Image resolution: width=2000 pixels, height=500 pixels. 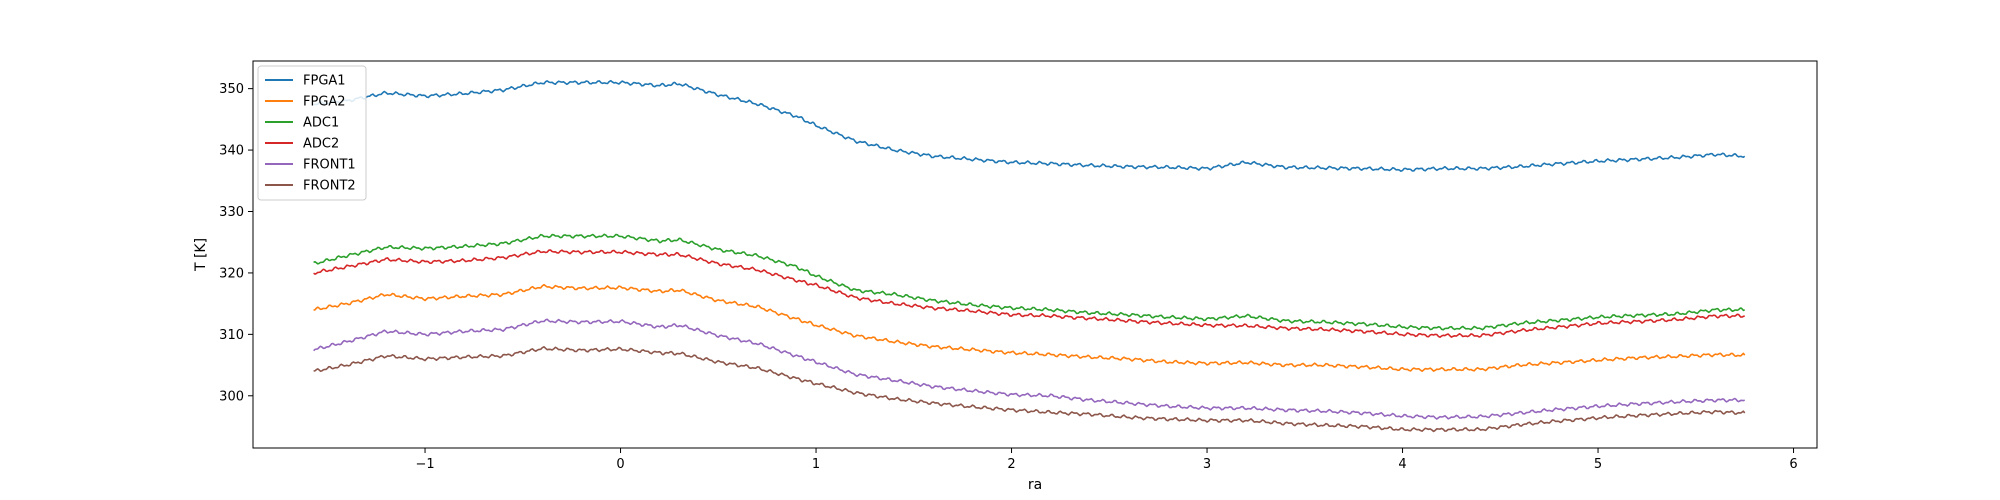 What do you see at coordinates (321, 144) in the screenshot?
I see `legend-label-adc2: ADC2` at bounding box center [321, 144].